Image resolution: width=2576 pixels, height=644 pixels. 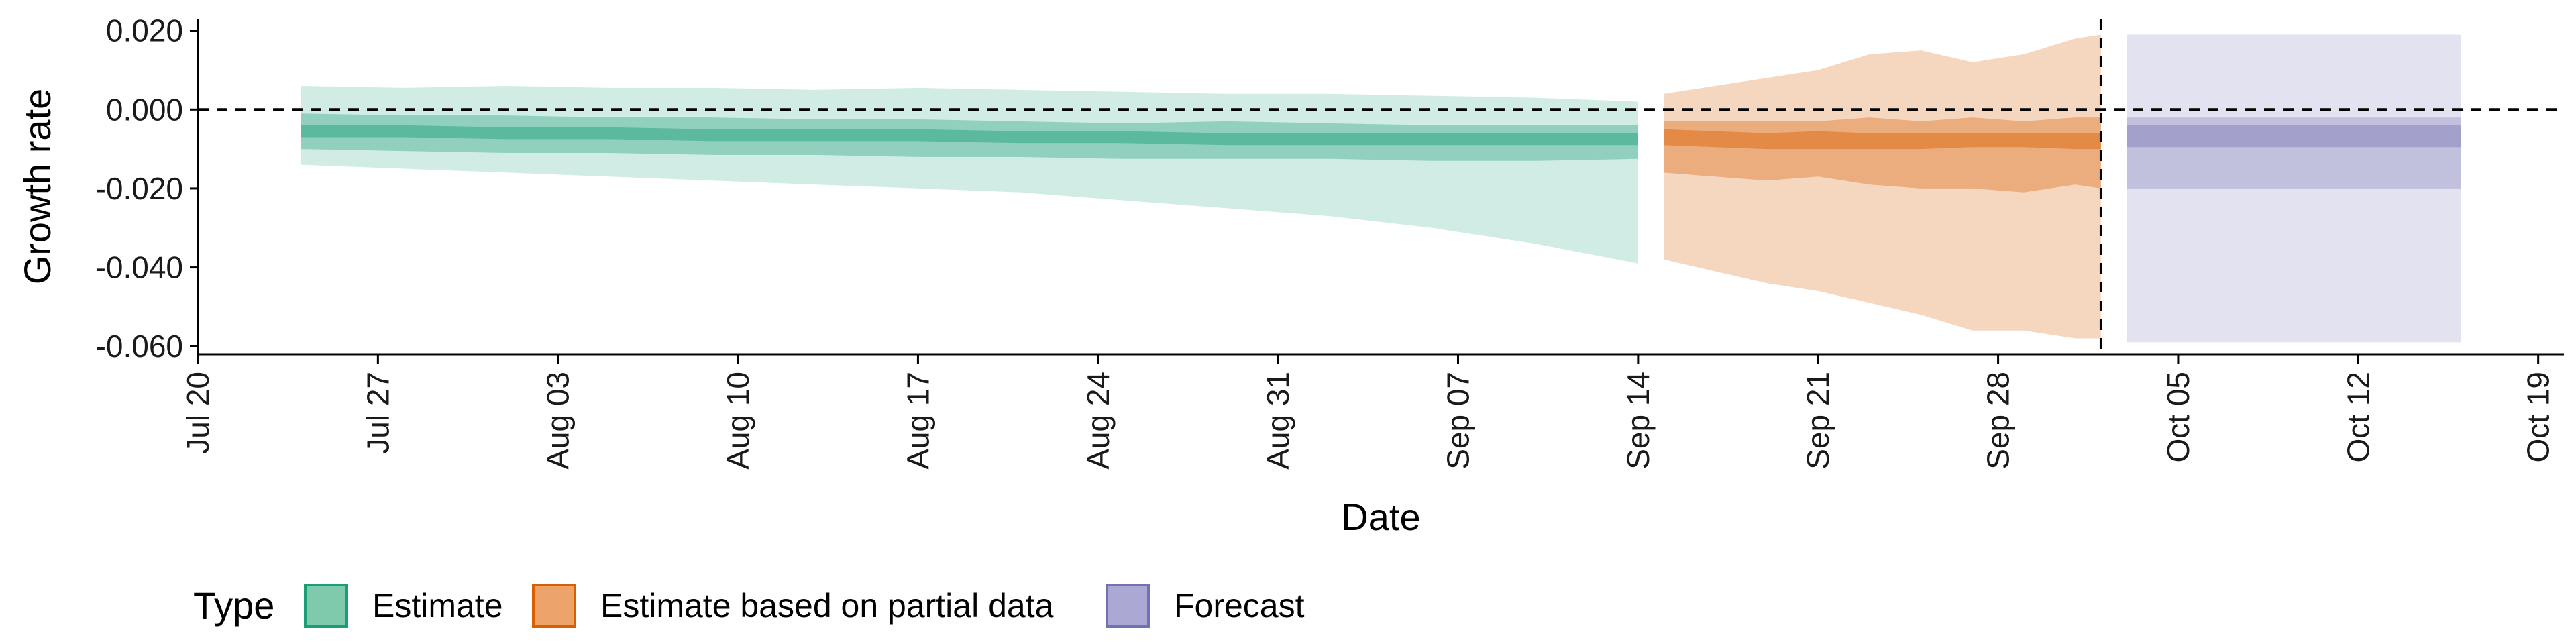 I want to click on band-forecast-mid, so click(x=2294, y=153).